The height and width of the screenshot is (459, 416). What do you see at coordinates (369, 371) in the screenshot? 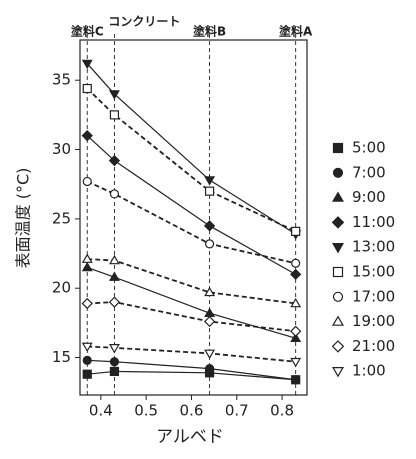
I see `legend-label: 1:00` at bounding box center [369, 371].